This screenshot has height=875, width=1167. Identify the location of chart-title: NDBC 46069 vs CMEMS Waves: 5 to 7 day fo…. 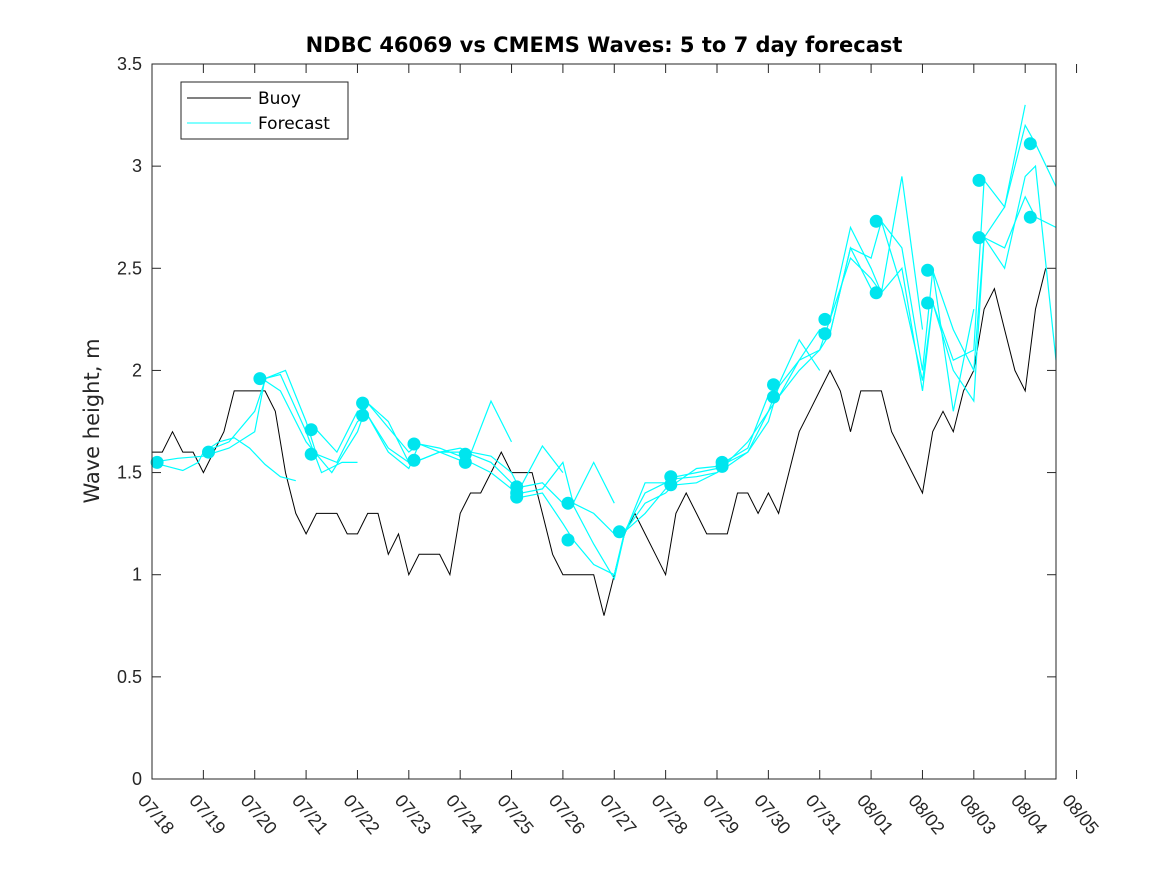
(604, 45).